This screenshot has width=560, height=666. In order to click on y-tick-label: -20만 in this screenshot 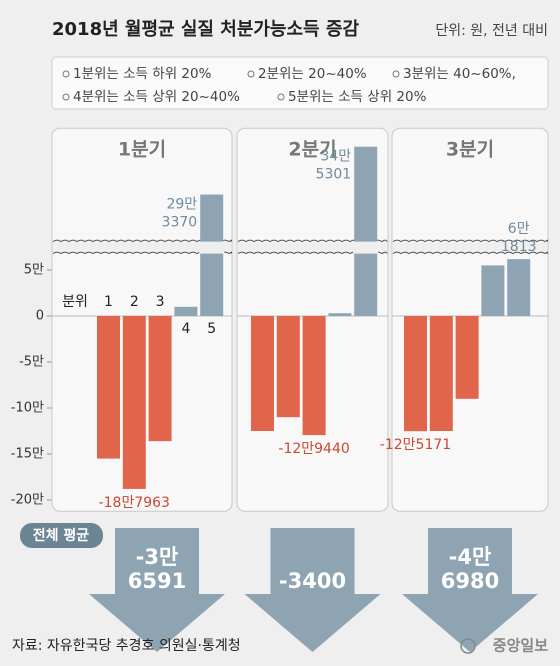, I will do `click(27, 500)`.